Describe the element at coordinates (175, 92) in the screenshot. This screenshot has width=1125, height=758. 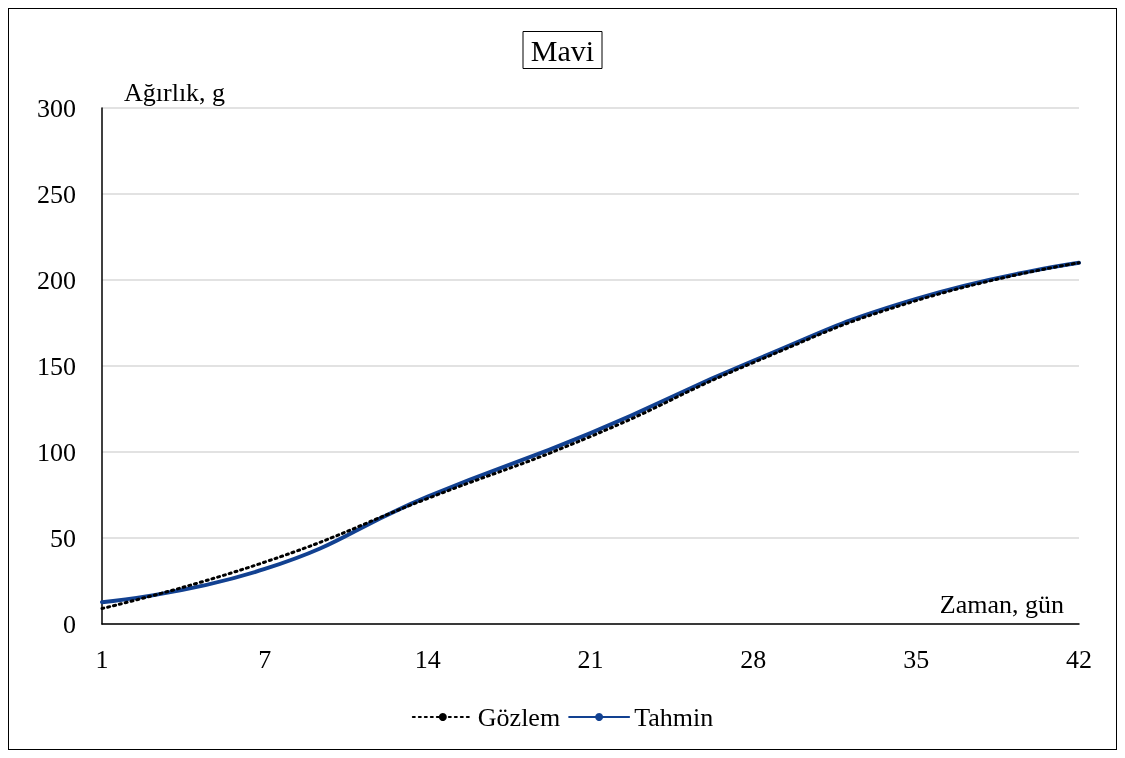
I see `y-axis-title: Ağırlık, g` at that location.